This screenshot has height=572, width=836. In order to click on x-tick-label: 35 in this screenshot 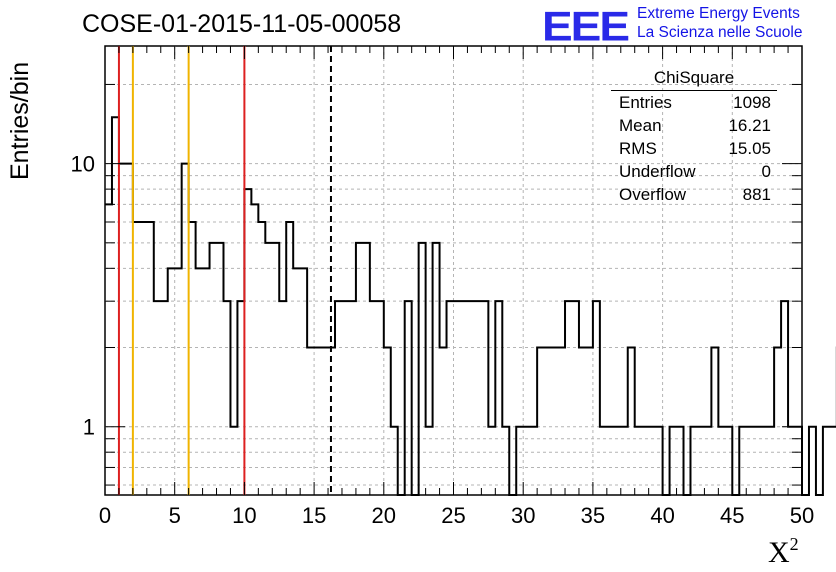, I will do `click(593, 515)`.